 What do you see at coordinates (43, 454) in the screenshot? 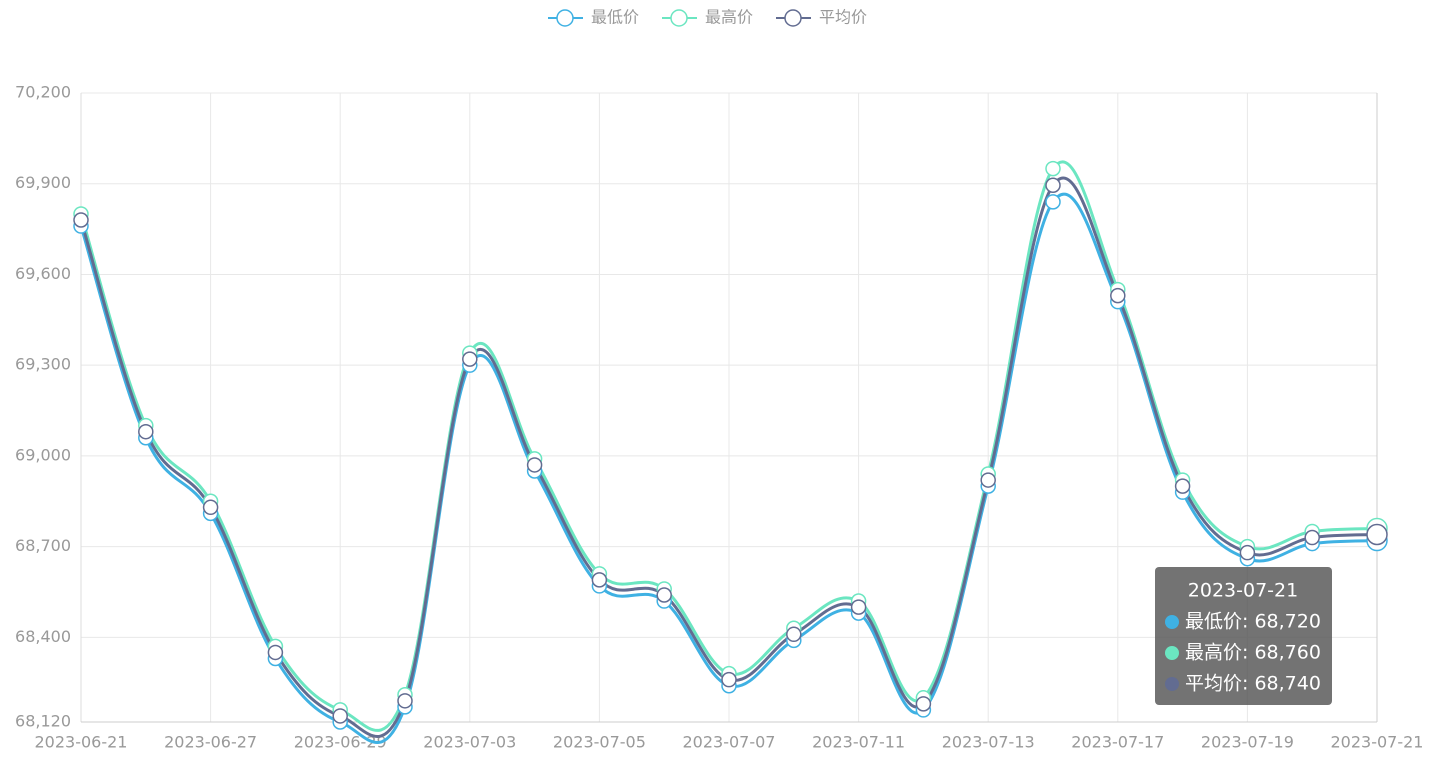
I see `y-tick-label: 69,000` at bounding box center [43, 454].